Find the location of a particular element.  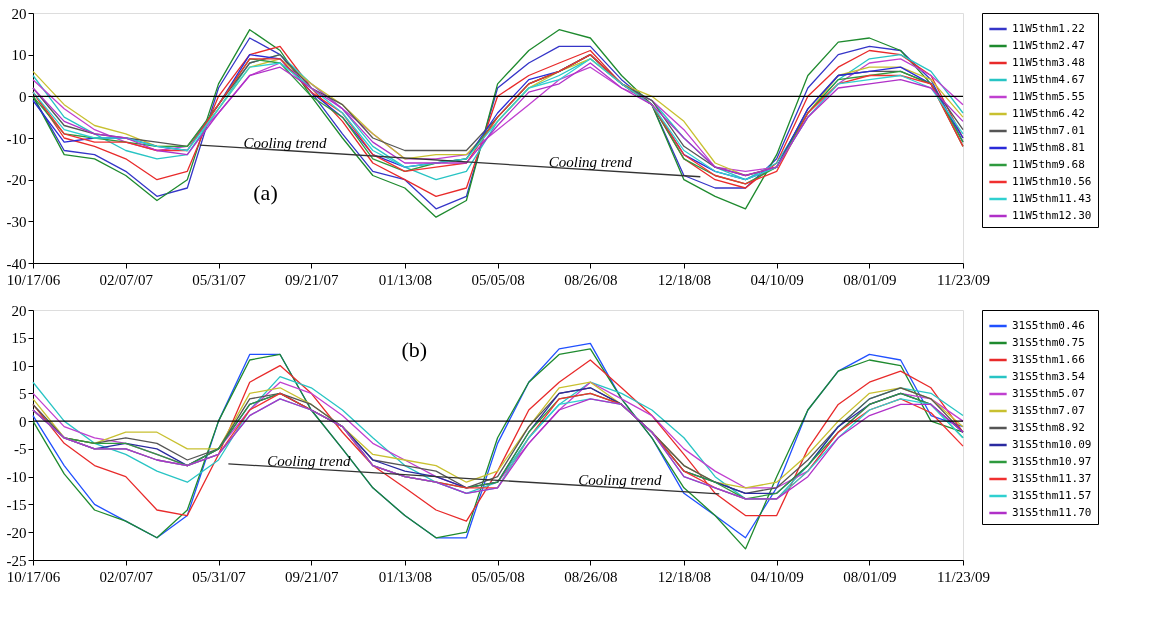

legend-label: 31S5thm10.09 is located at coordinates (1052, 444).